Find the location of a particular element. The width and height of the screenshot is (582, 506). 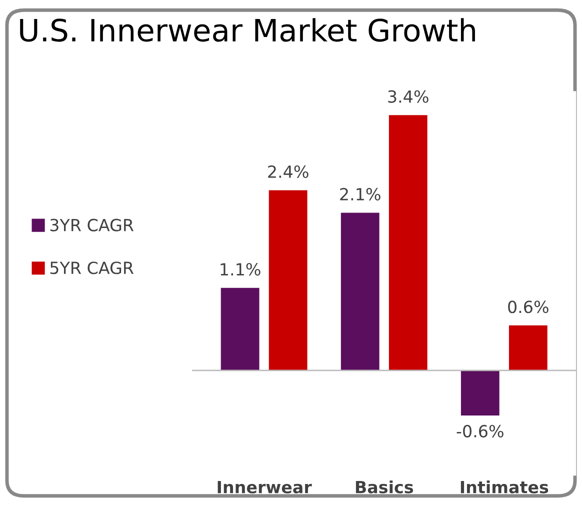

data-label: 1.1% is located at coordinates (240, 269).